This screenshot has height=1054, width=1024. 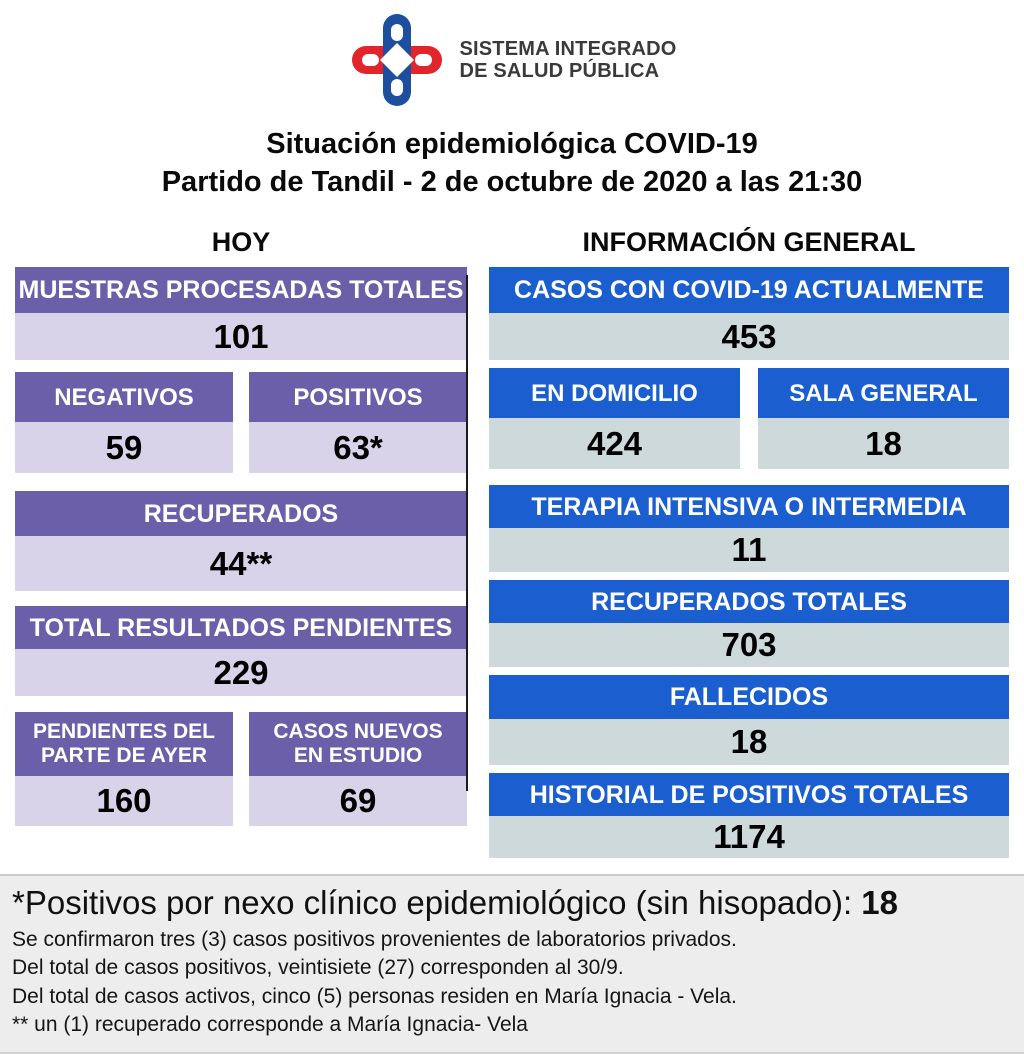 What do you see at coordinates (241, 423) in the screenshot?
I see `today-pair-row: NEGATIVOS 59 POSITIVOS 63*` at bounding box center [241, 423].